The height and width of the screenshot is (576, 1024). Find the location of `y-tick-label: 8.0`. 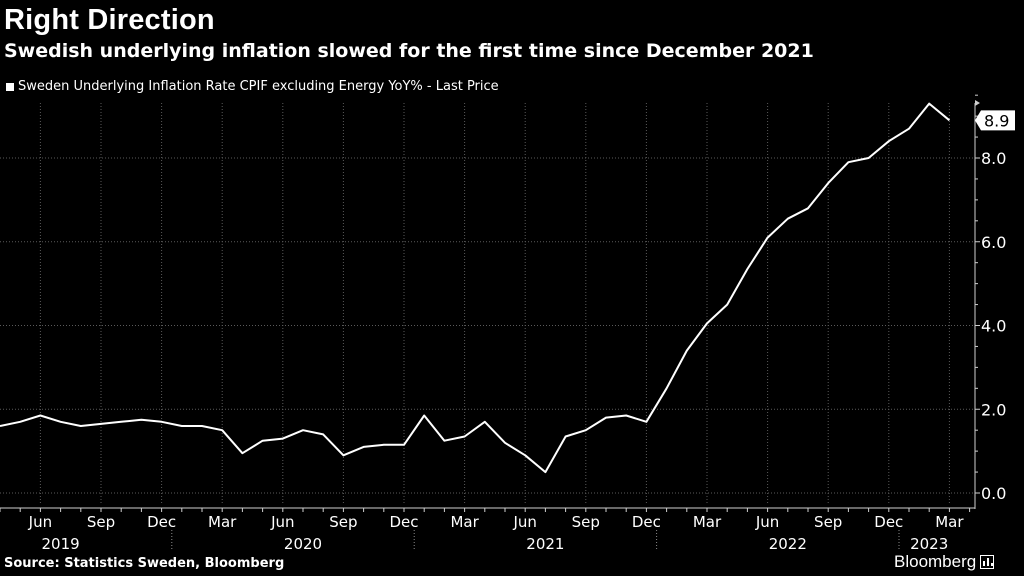

y-tick-label: 8.0 is located at coordinates (993, 158).